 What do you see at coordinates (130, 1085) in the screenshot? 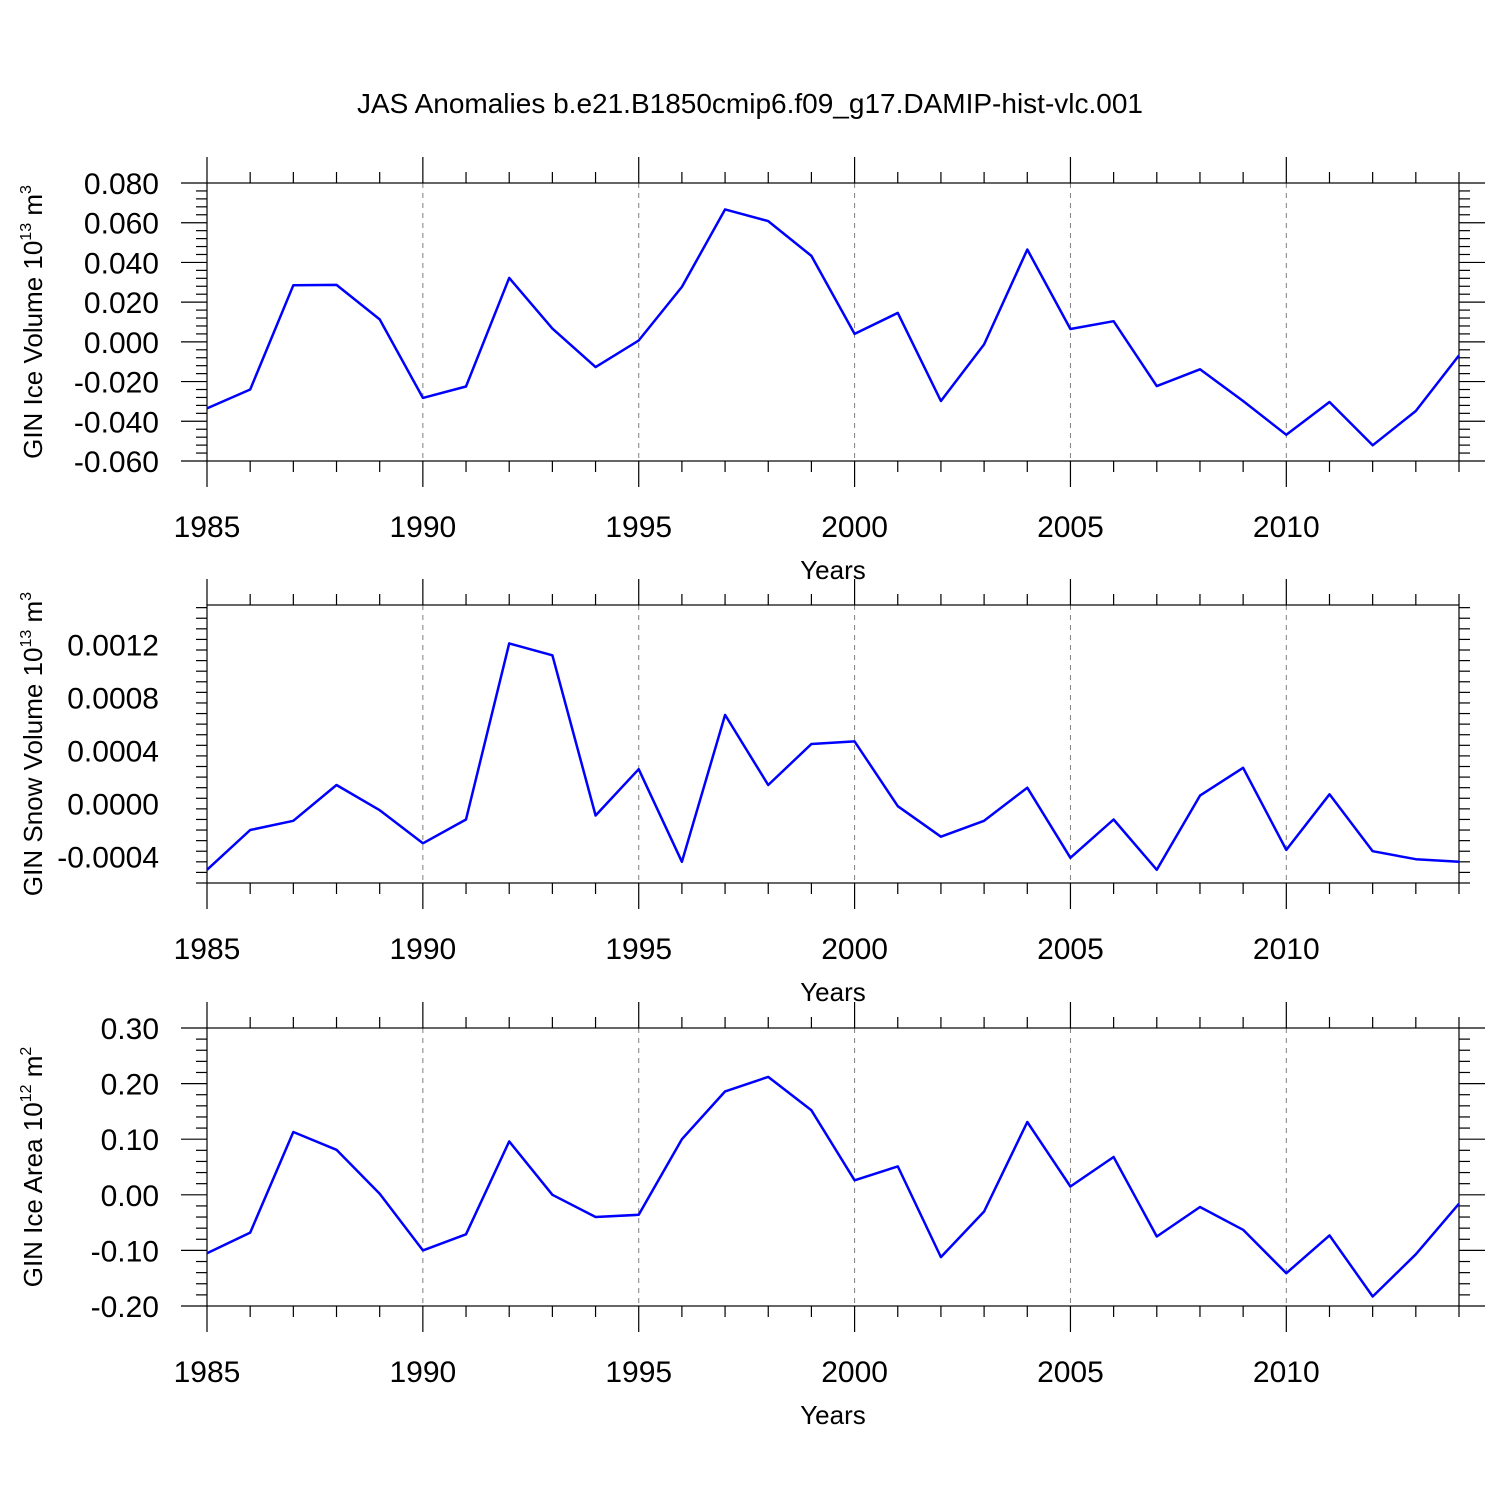
I see `y-tick-label: 0.20` at bounding box center [130, 1085].